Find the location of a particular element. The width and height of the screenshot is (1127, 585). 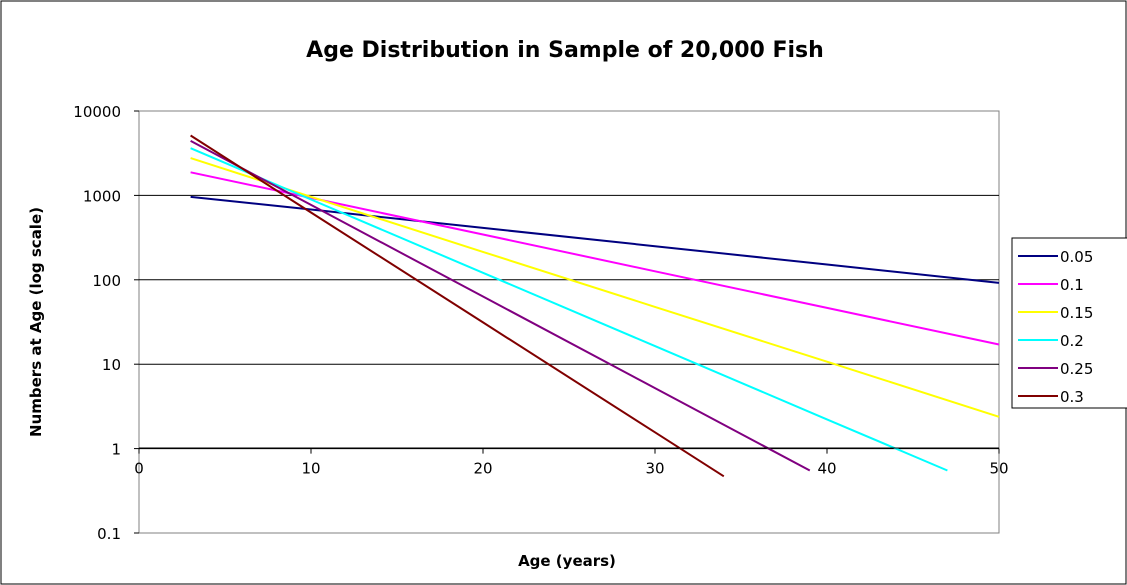

y-tick-label-5: 10000 is located at coordinates (97, 112).